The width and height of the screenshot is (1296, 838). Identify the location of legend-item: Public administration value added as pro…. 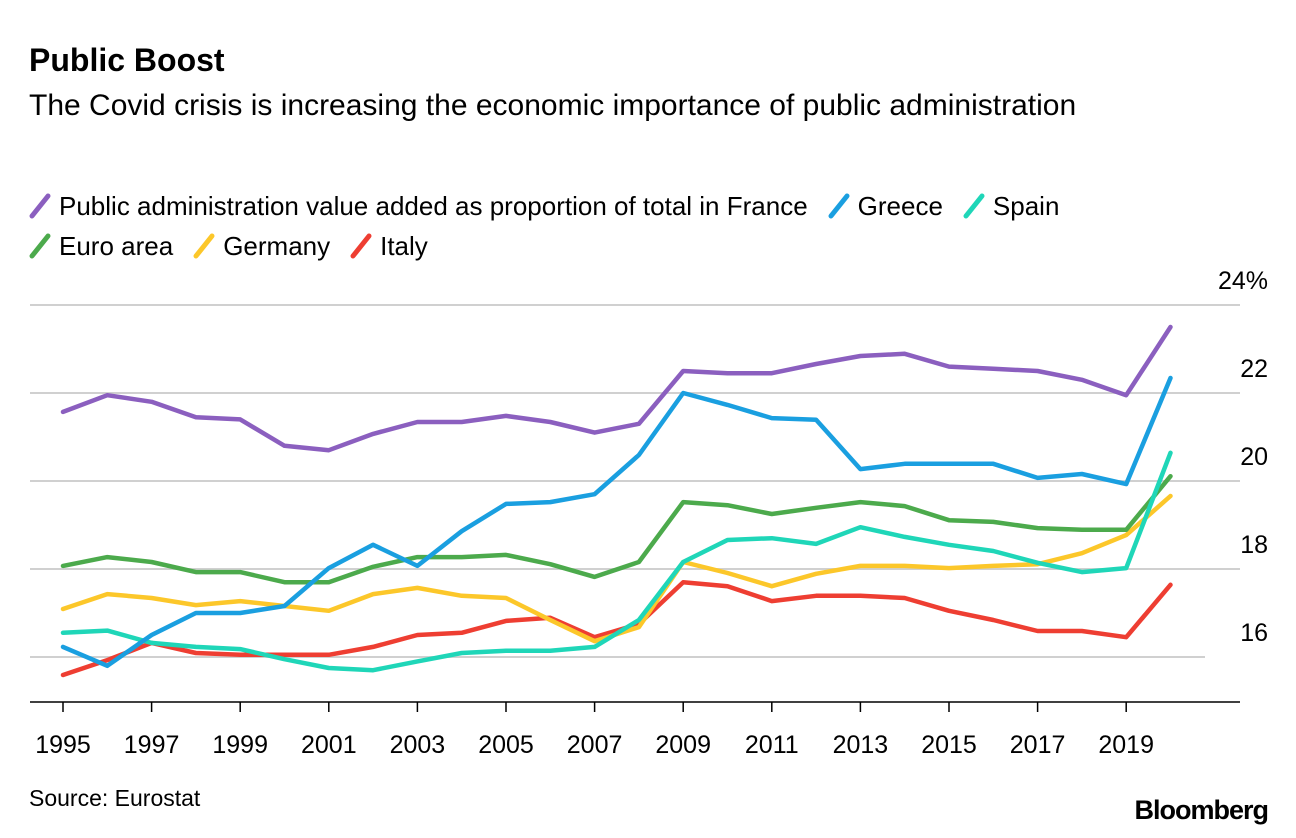
(418, 206).